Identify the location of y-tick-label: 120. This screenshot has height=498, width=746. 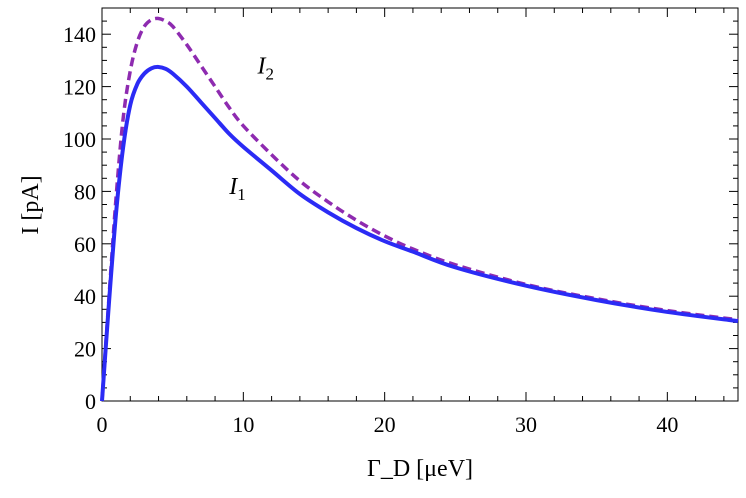
(79, 87).